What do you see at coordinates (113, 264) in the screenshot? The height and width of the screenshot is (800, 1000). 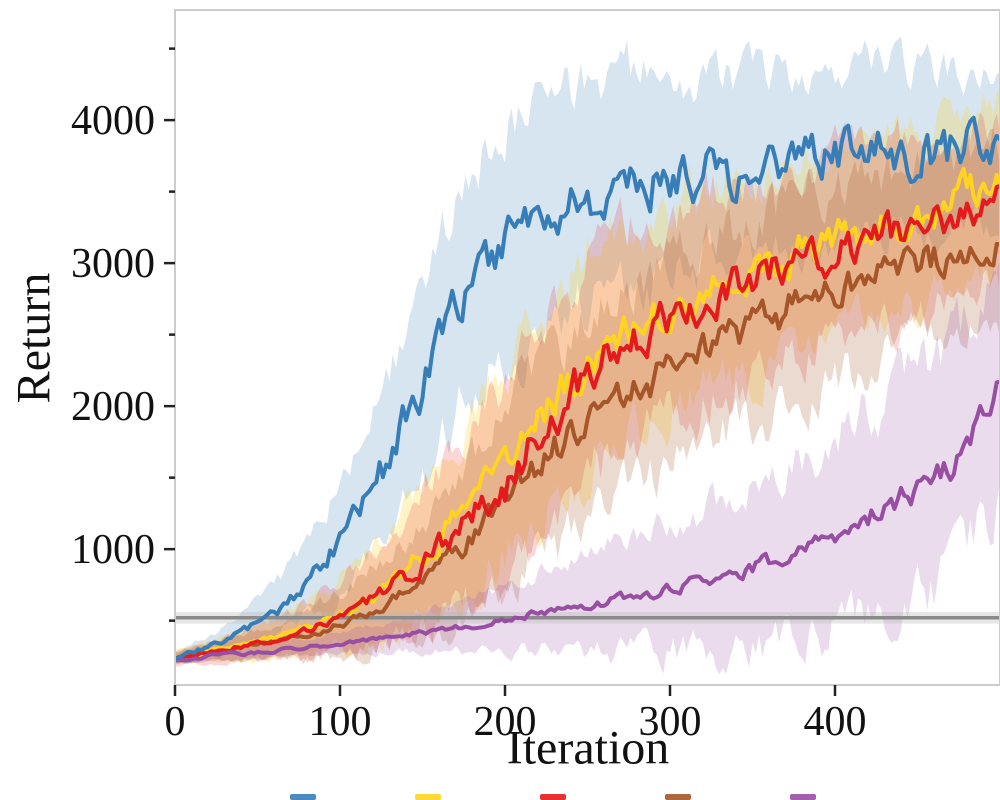 I see `y-tick-label: 3000` at bounding box center [113, 264].